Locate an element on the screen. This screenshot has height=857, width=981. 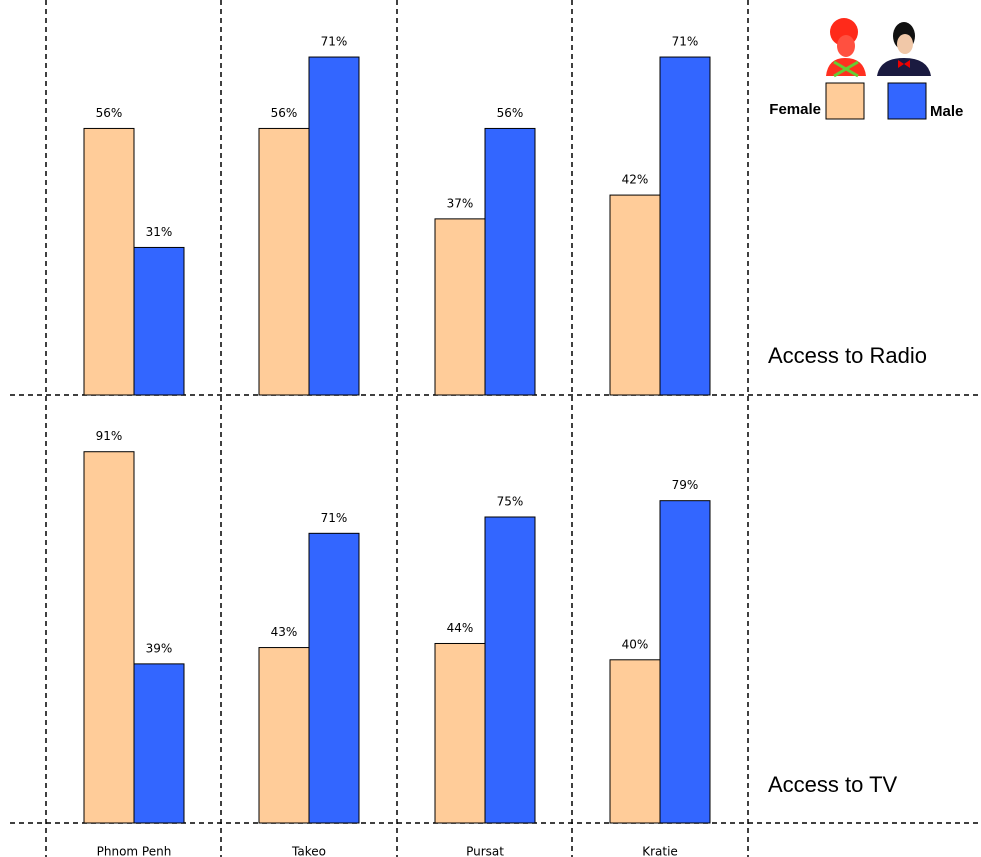
value-label: 40% is located at coordinates (635, 644).